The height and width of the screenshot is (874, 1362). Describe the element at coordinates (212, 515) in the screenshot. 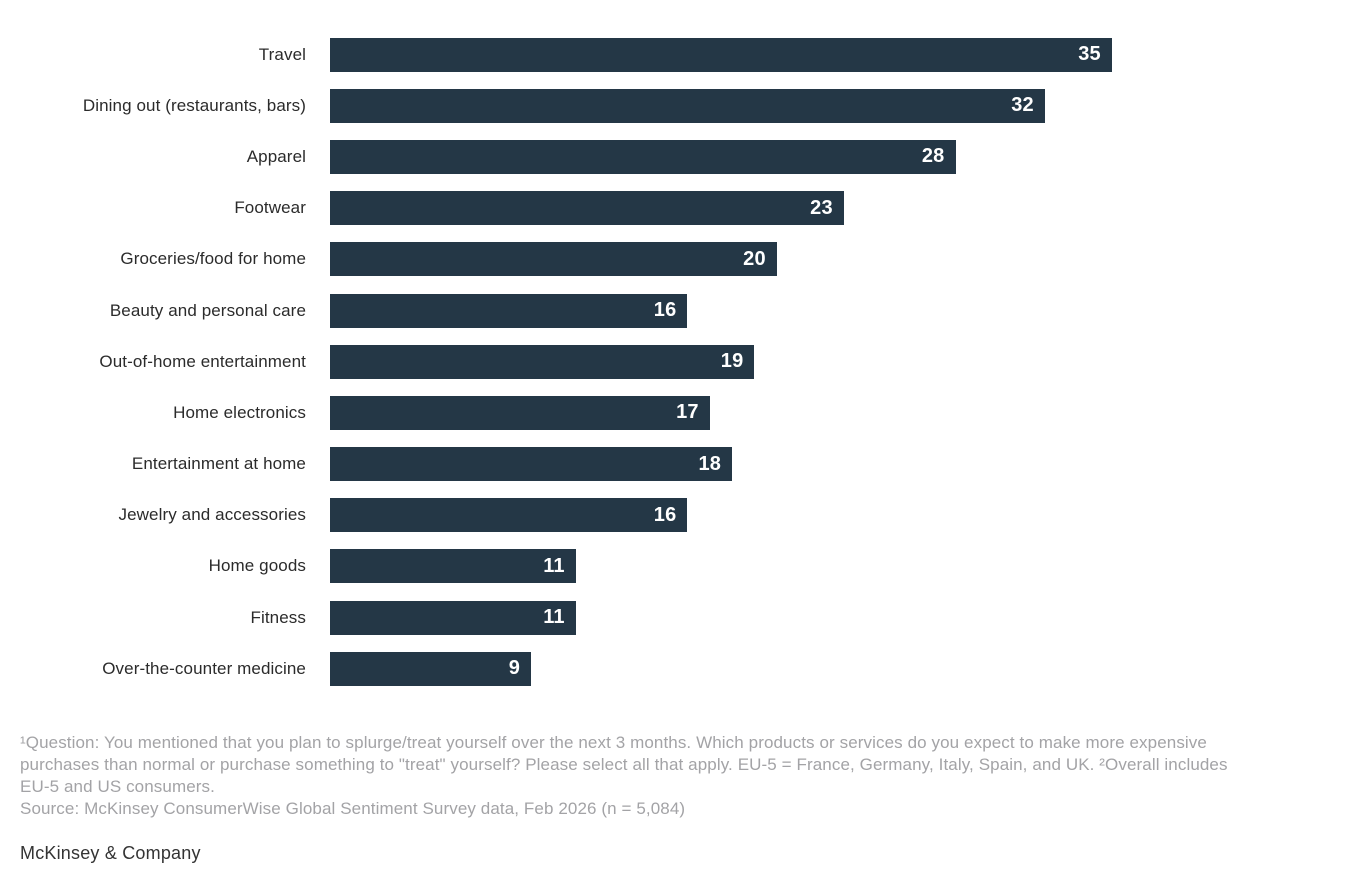

I see `category-label: Jewelry and accessories` at that location.